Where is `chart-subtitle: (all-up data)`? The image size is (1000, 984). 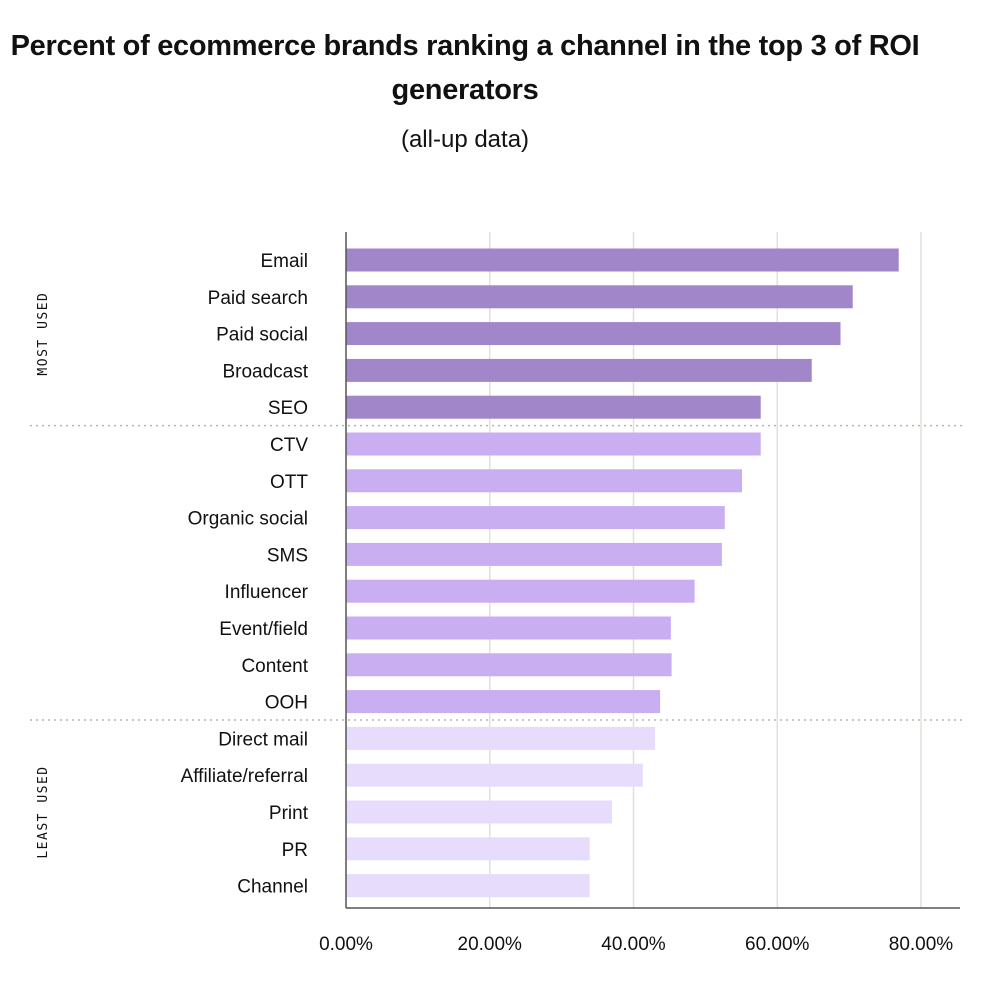 chart-subtitle: (all-up data) is located at coordinates (465, 139).